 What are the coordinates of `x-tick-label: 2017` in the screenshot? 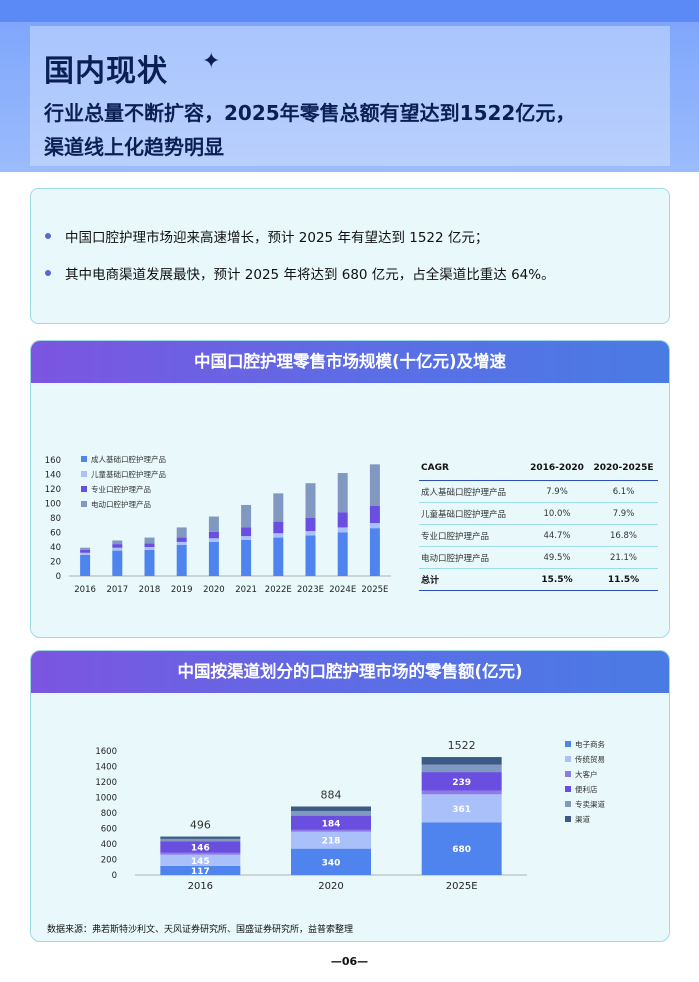 It's located at (117, 590).